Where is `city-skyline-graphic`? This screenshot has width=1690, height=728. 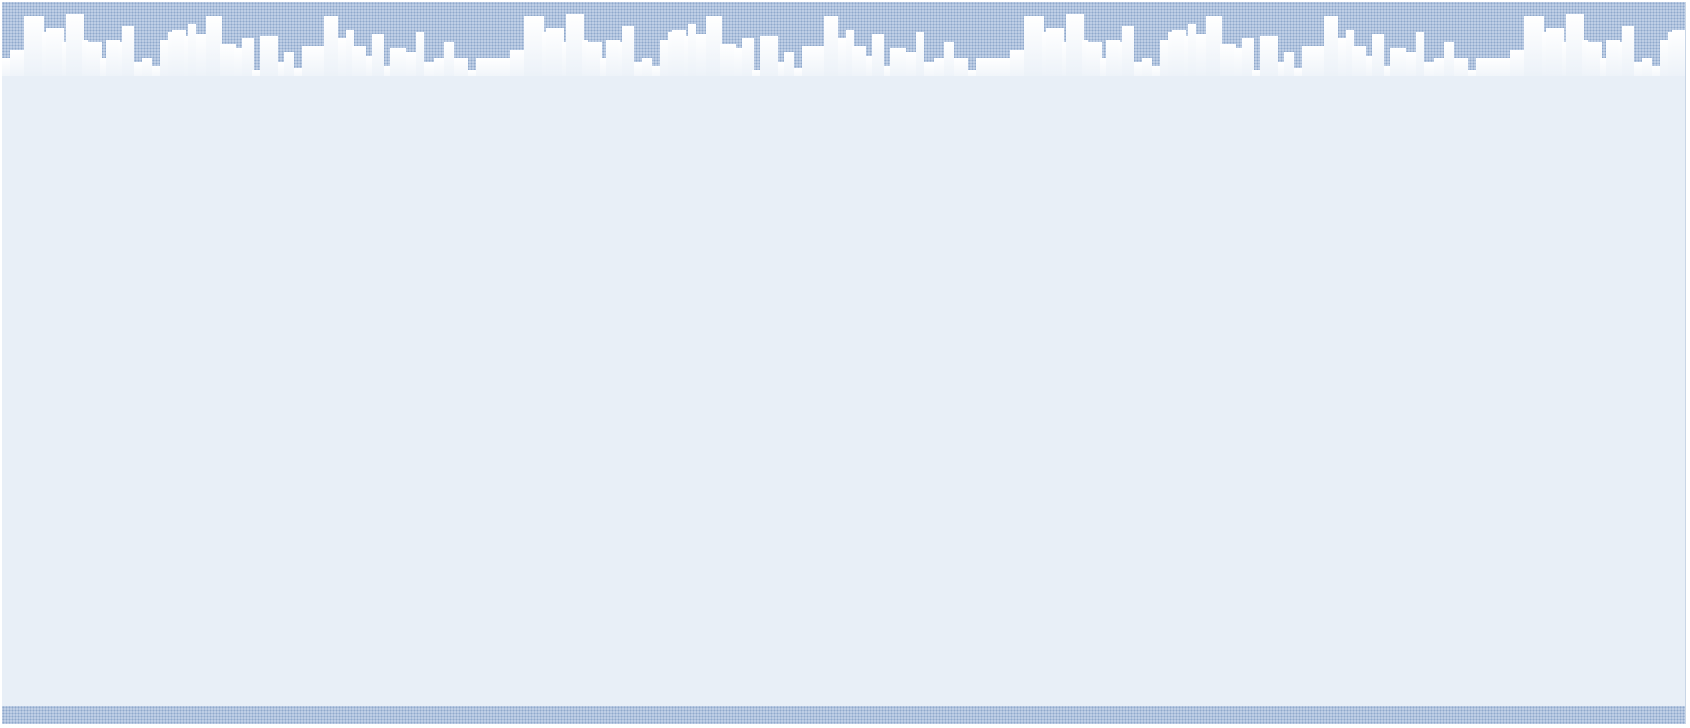 city-skyline-graphic is located at coordinates (843, 51).